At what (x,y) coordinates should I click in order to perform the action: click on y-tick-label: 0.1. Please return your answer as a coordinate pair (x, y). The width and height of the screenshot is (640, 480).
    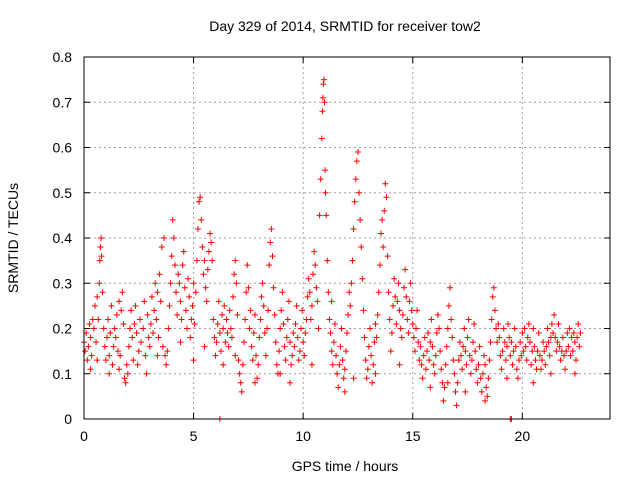
    Looking at the image, I should click on (63, 374).